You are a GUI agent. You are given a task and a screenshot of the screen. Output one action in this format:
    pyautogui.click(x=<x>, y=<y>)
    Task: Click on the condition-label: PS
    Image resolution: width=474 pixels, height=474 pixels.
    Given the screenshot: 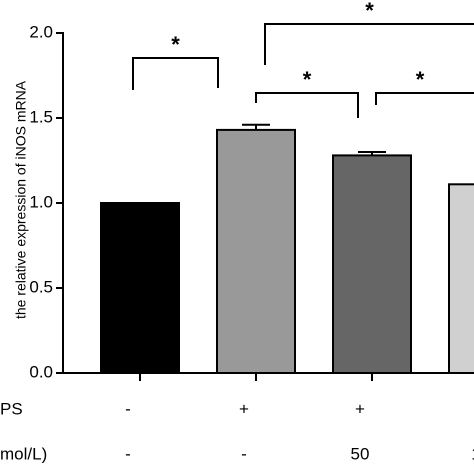 What is the action you would take?
    pyautogui.click(x=11, y=408)
    